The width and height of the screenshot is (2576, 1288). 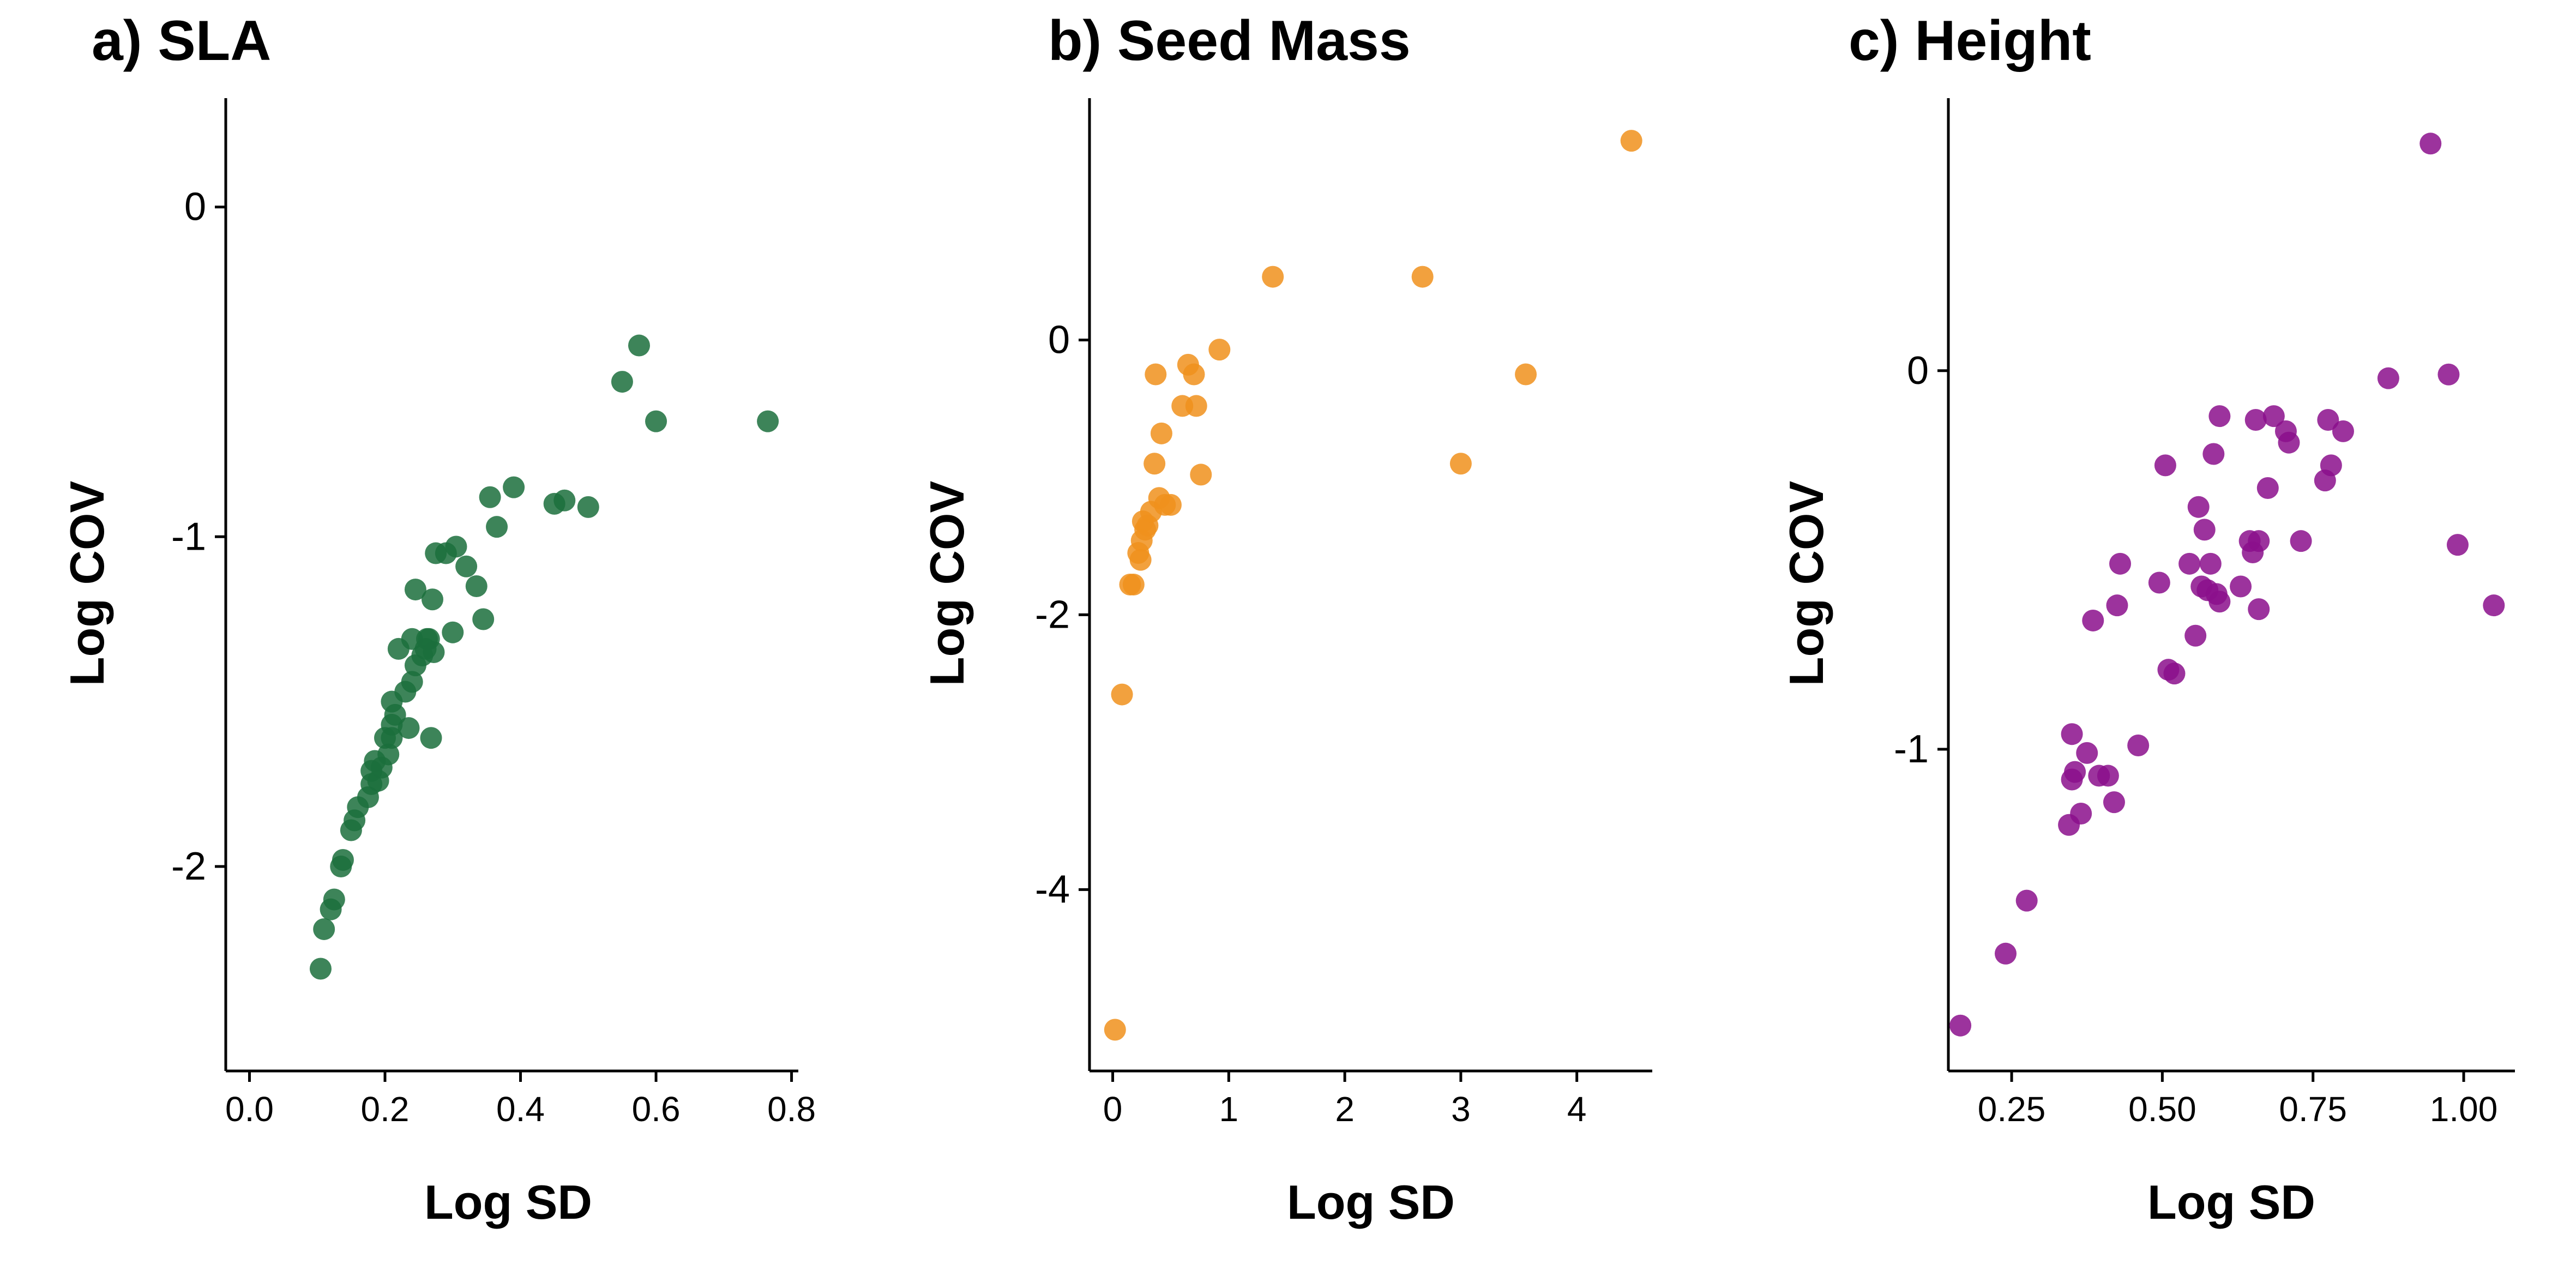 I want to click on panel-b-x-tick-label: 4, so click(x=1577, y=1109).